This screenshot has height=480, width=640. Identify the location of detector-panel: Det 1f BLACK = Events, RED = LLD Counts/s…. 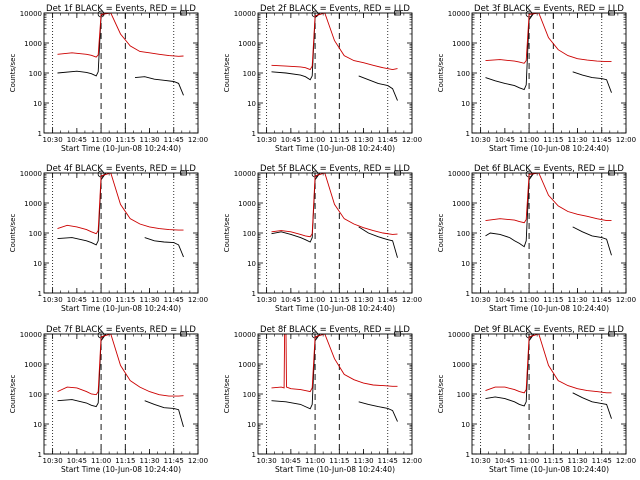
(108, 78).